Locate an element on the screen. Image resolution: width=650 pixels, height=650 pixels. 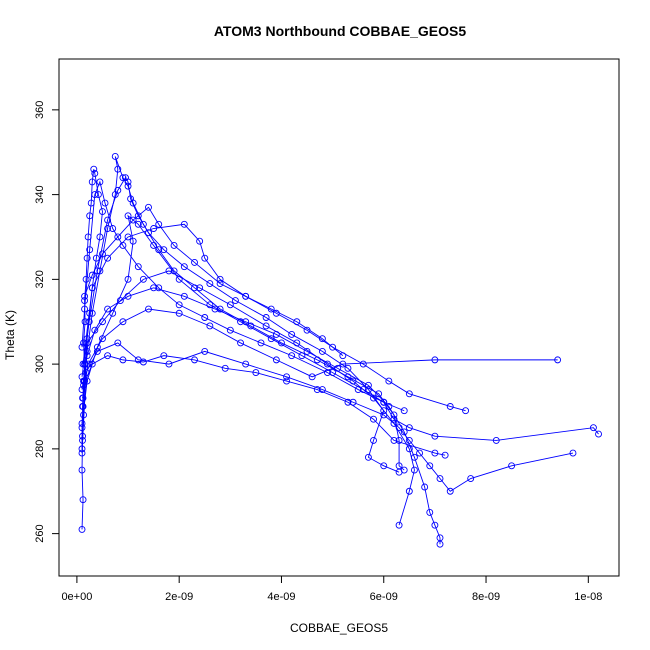
x-axis-label: COBBAE_GEOS5 is located at coordinates (339, 628).